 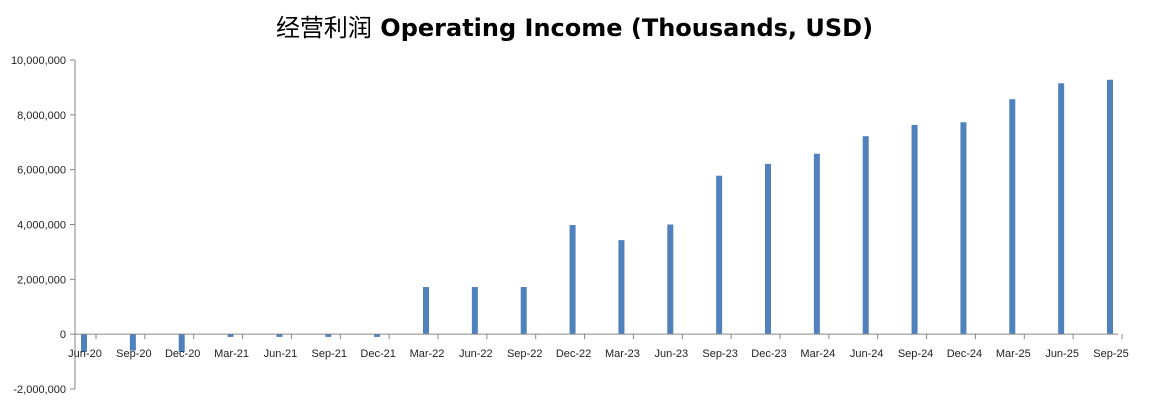 I want to click on x-tick-label: Sep-24, so click(x=915, y=354).